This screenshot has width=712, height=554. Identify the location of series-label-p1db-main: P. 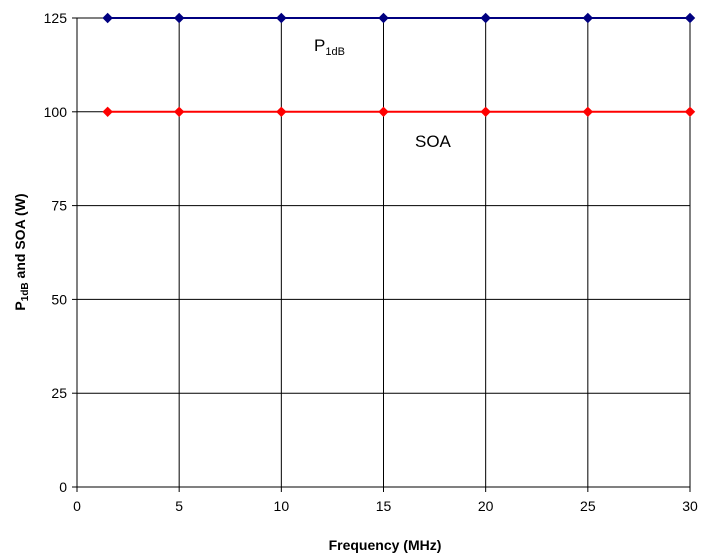
(319, 45).